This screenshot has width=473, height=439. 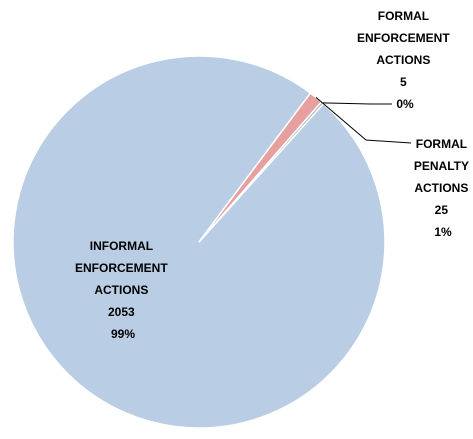 What do you see at coordinates (403, 16) in the screenshot?
I see `label-formal-enf-line-1: FORMAL` at bounding box center [403, 16].